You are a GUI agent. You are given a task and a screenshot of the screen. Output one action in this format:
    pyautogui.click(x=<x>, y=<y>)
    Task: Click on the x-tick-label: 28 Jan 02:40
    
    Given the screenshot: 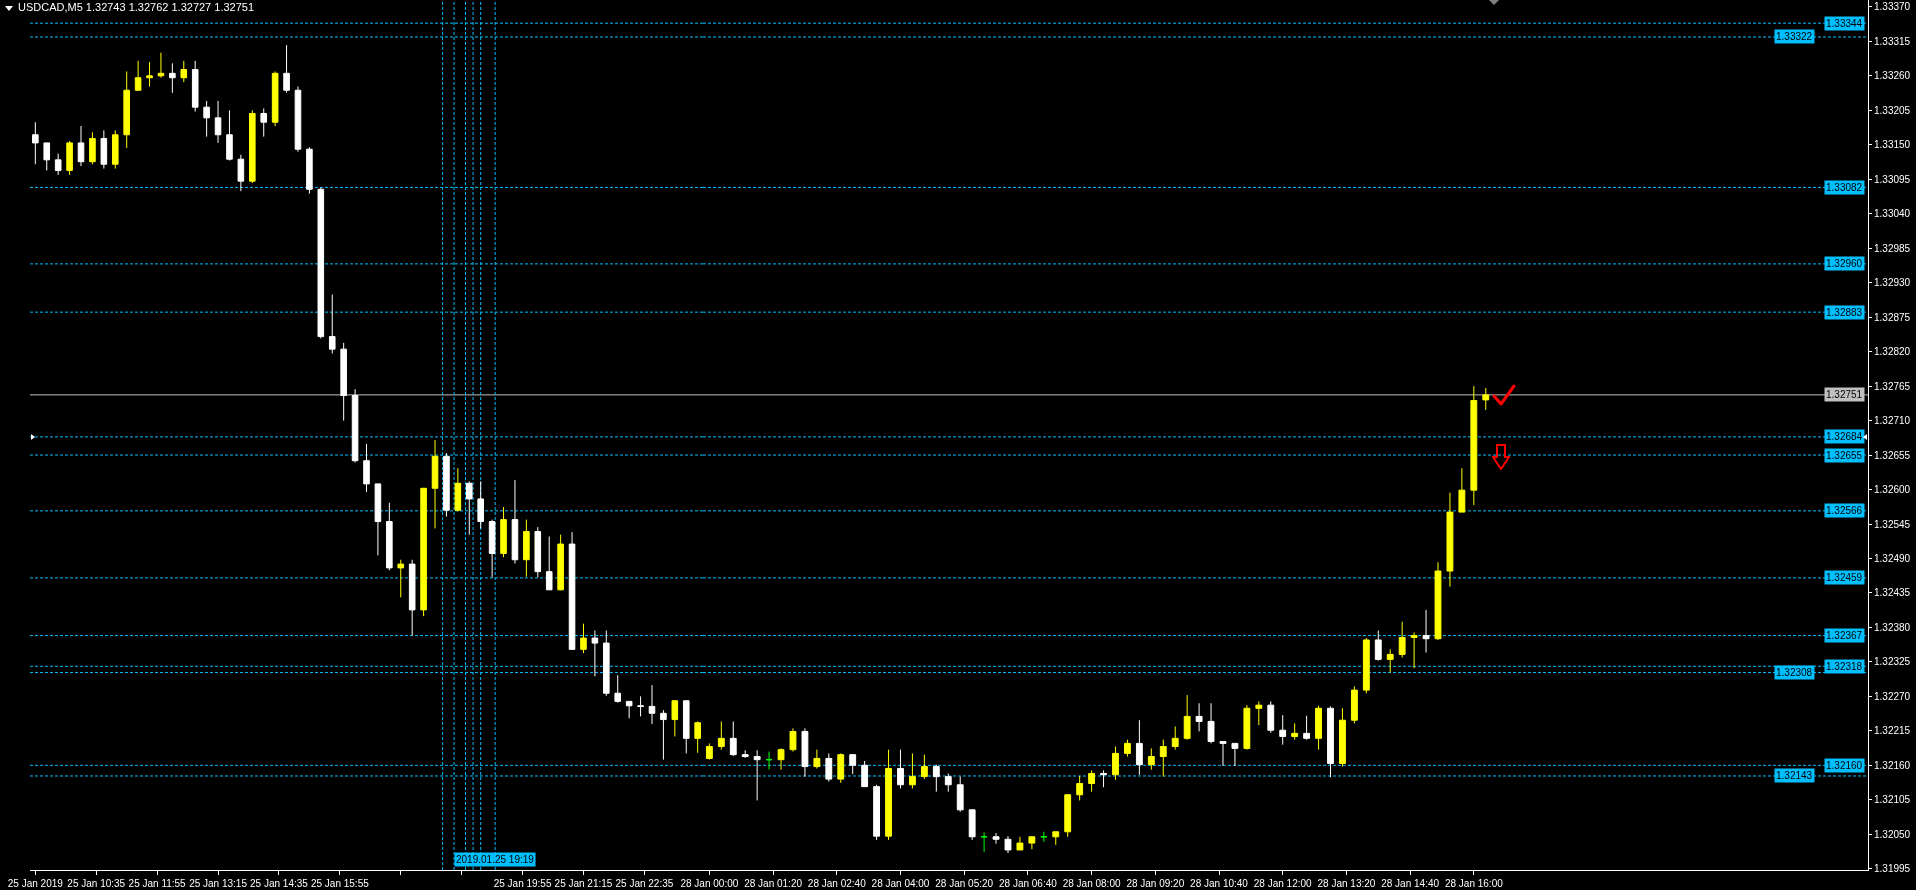 What is the action you would take?
    pyautogui.click(x=837, y=883)
    